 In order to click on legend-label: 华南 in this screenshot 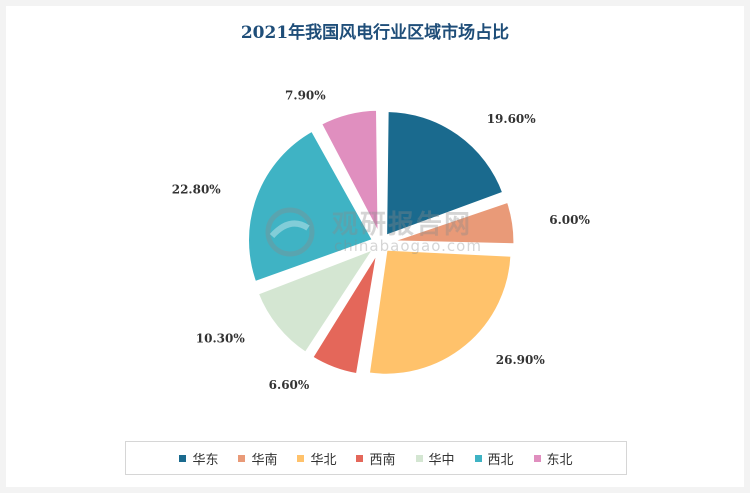, I will do `click(264, 460)`.